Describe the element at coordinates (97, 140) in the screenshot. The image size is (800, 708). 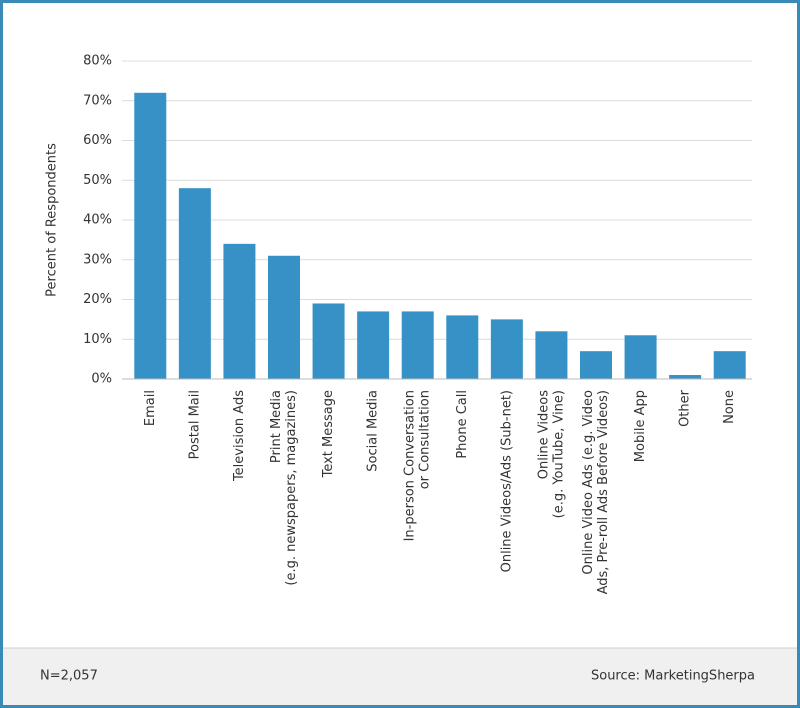
I see `y-tick-label: 60%` at that location.